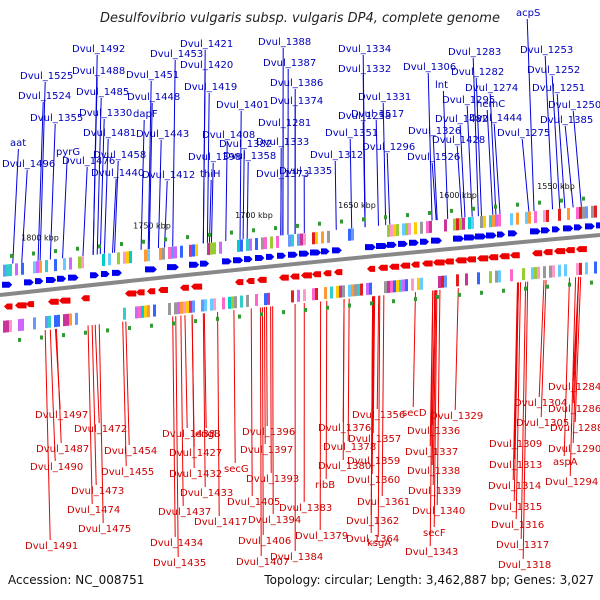 This screenshot has height=600, width=600. Describe the element at coordinates (44, 96) in the screenshot. I see `gene-label-top: Dvul_1524` at that location.